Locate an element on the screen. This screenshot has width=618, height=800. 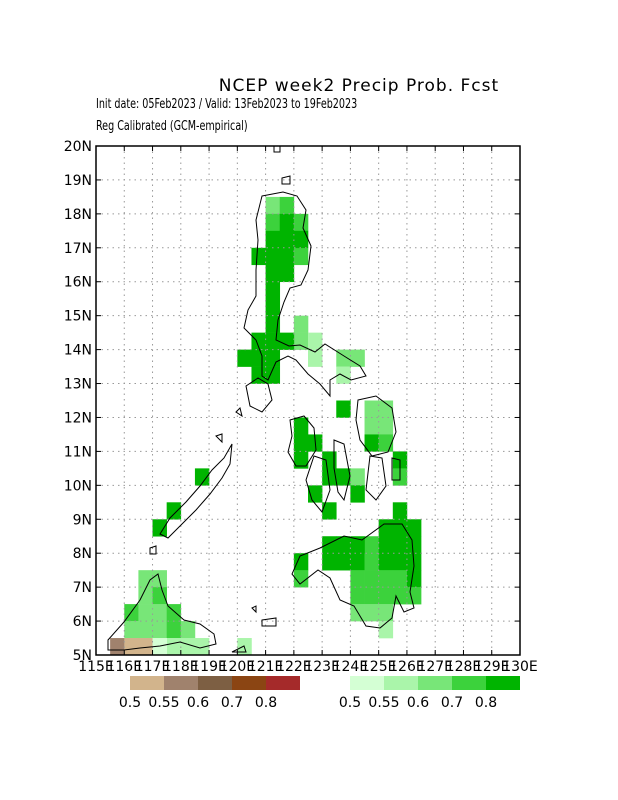
lat-tick-label: 9N is located at coordinates (82, 520).